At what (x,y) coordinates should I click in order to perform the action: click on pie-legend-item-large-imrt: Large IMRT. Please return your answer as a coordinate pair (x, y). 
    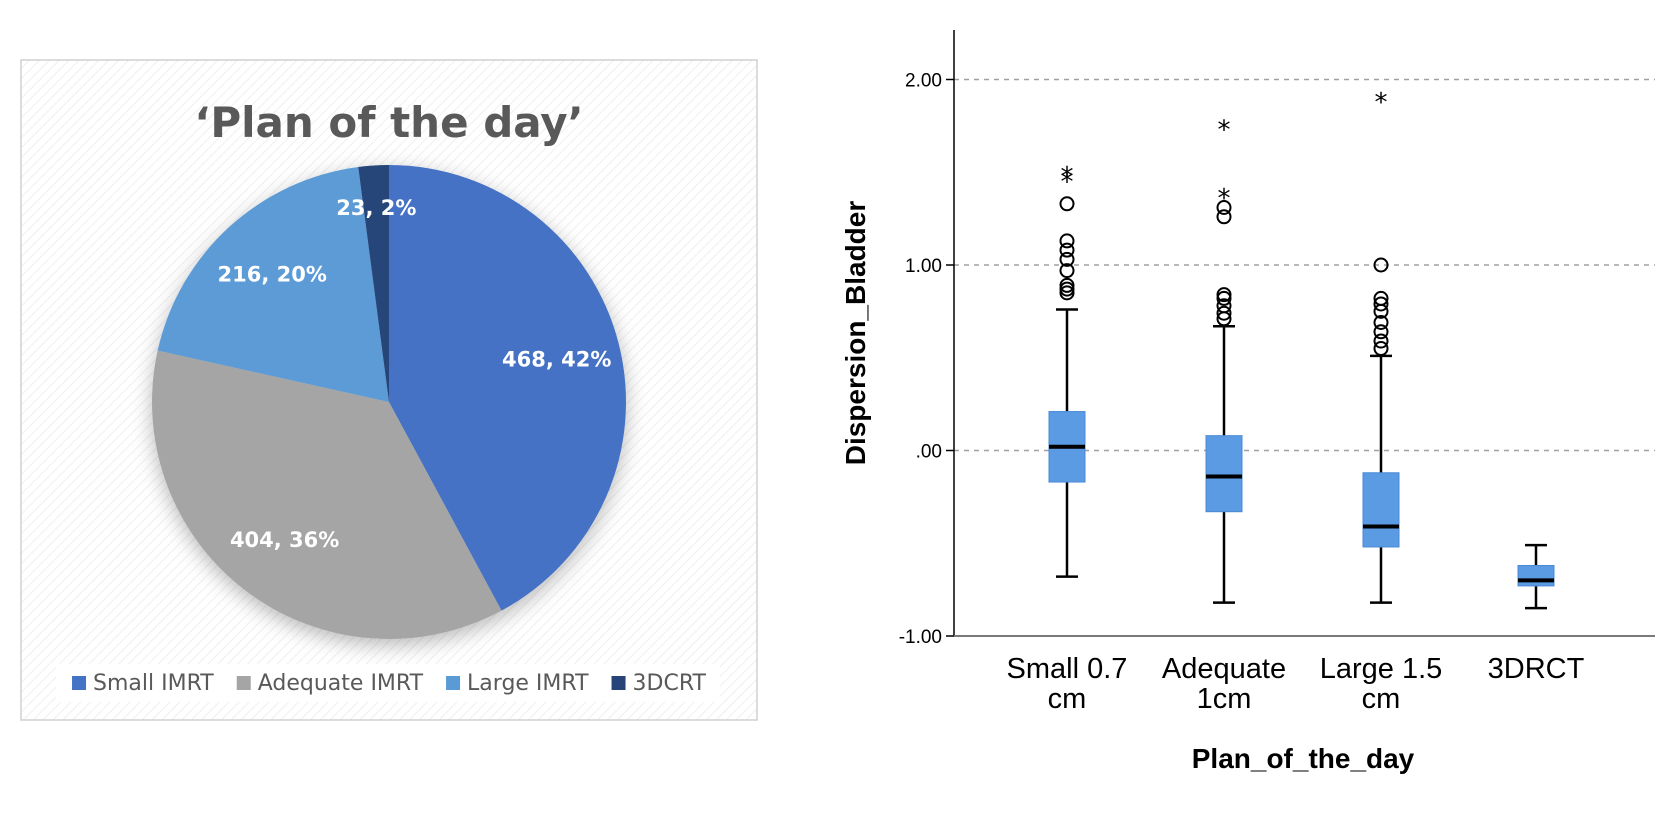
    Looking at the image, I should click on (517, 683).